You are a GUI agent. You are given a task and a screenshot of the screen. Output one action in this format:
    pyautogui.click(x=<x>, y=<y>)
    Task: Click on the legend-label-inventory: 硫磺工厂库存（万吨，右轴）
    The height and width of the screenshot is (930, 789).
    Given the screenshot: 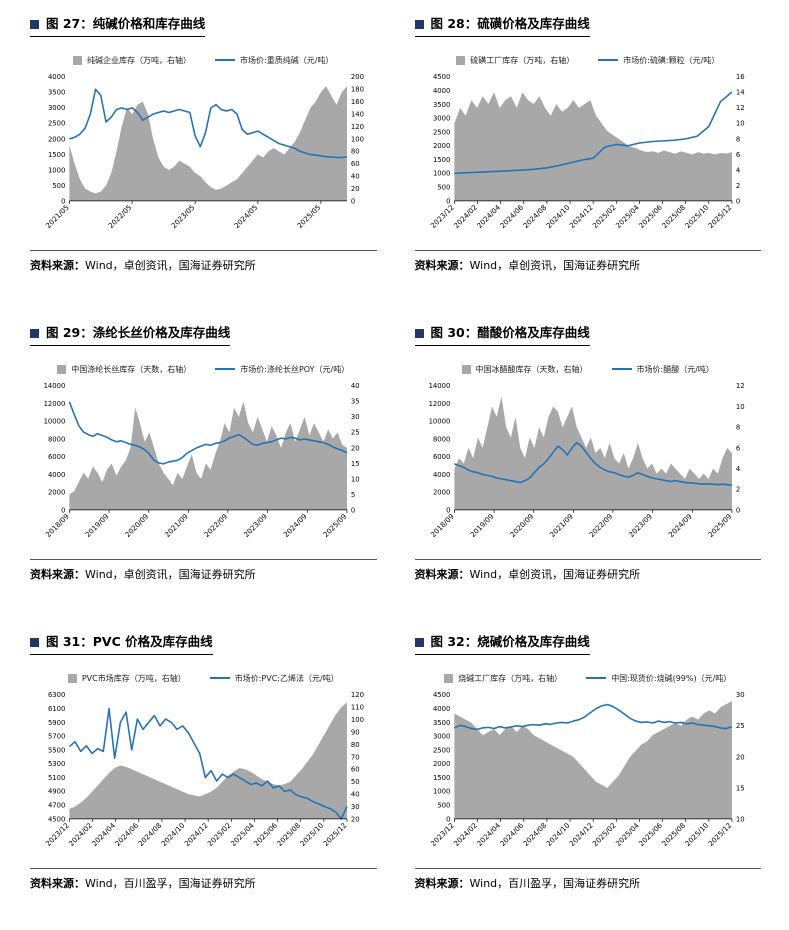 What is the action you would take?
    pyautogui.click(x=522, y=60)
    